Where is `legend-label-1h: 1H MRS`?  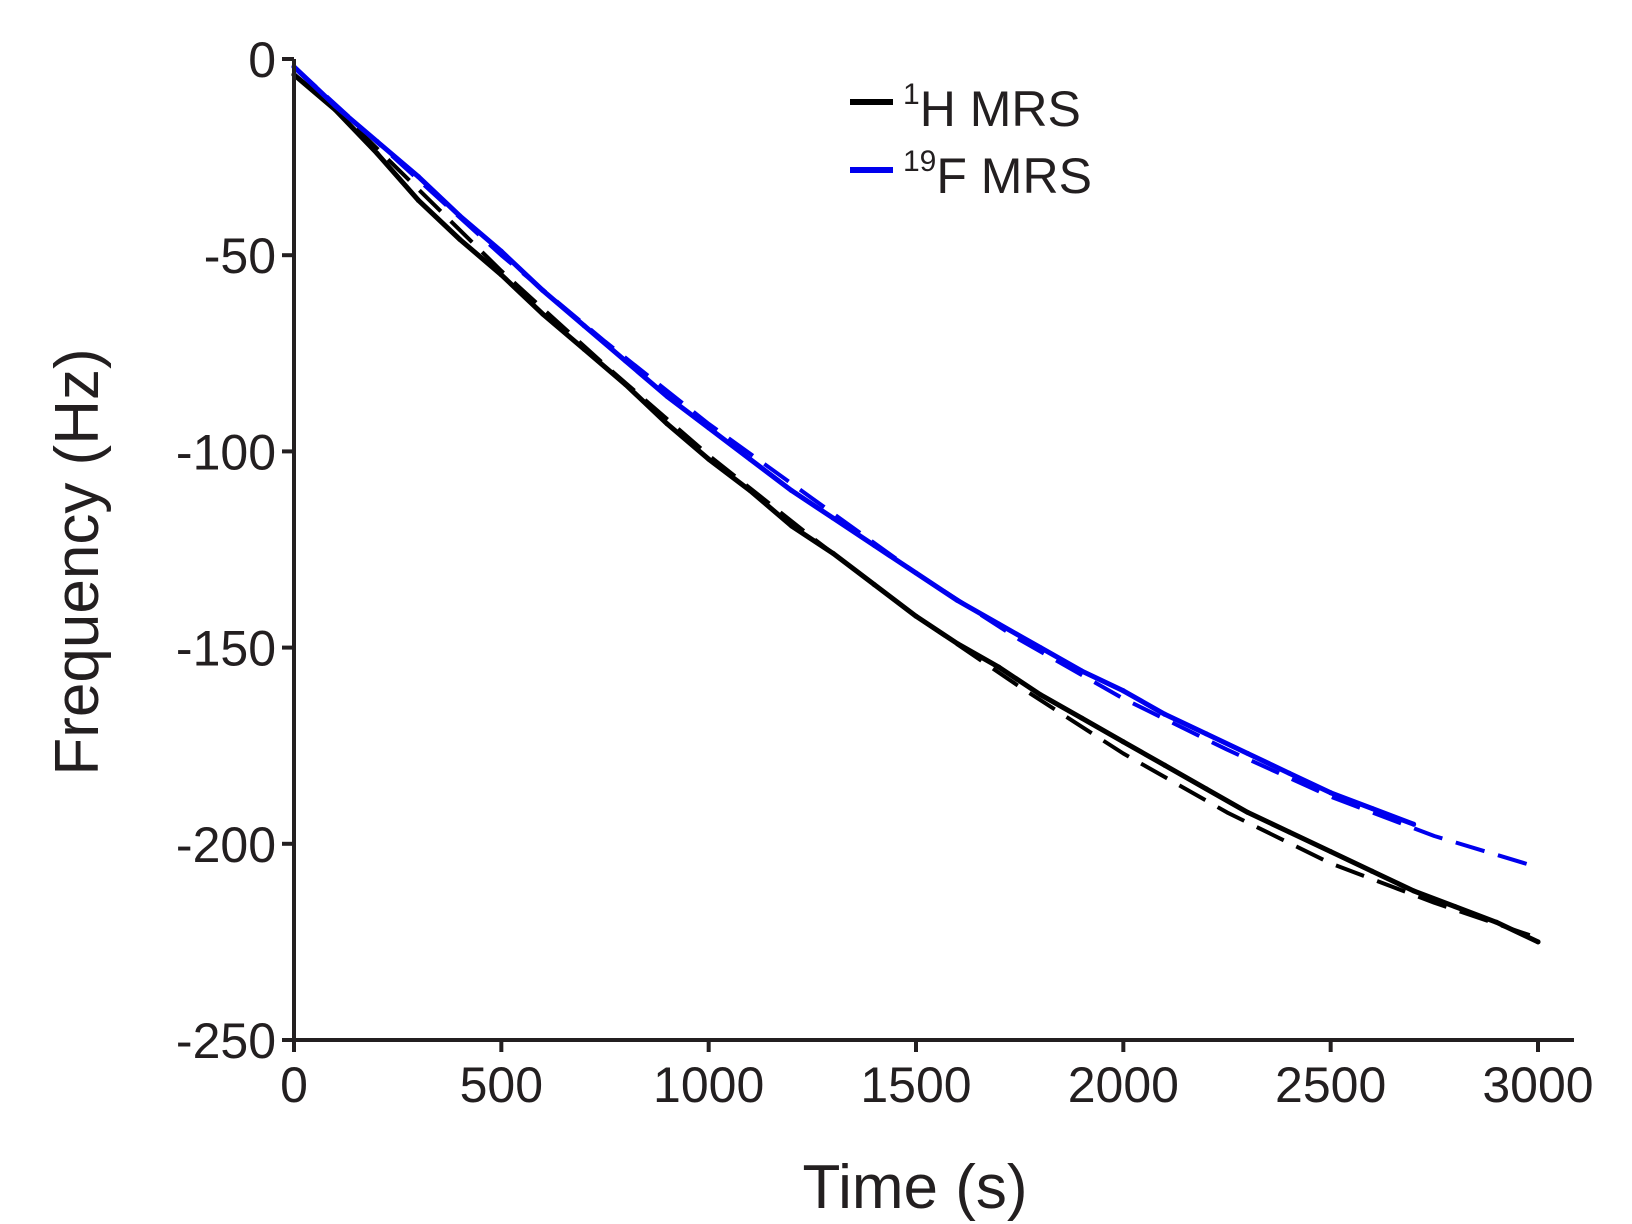
legend-label-1h: 1H MRS is located at coordinates (992, 107).